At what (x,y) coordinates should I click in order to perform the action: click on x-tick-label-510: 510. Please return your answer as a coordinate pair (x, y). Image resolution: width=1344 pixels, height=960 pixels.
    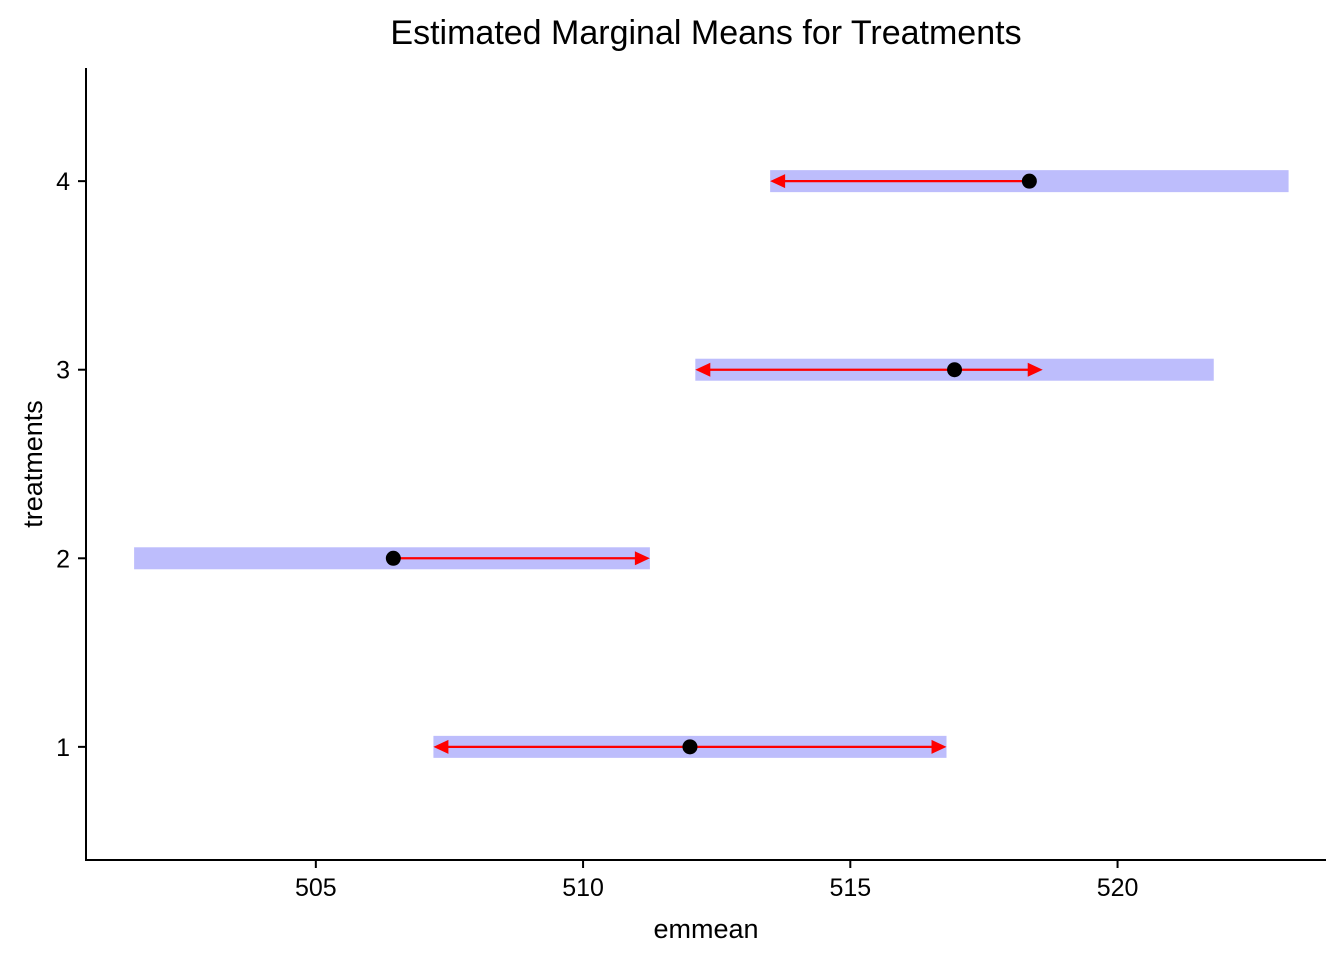
    Looking at the image, I should click on (583, 888).